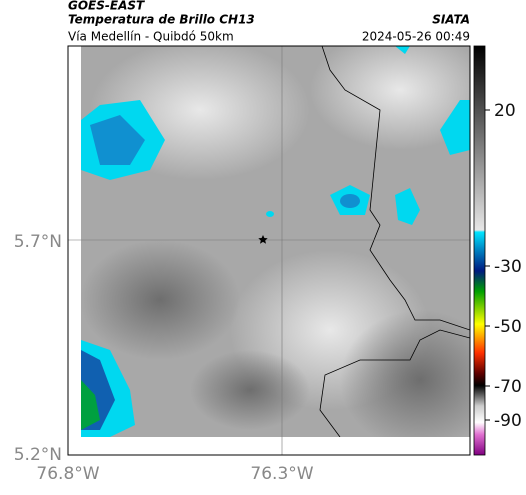  What do you see at coordinates (38, 242) in the screenshot?
I see `lat-tick-label: 5.7°N` at bounding box center [38, 242].